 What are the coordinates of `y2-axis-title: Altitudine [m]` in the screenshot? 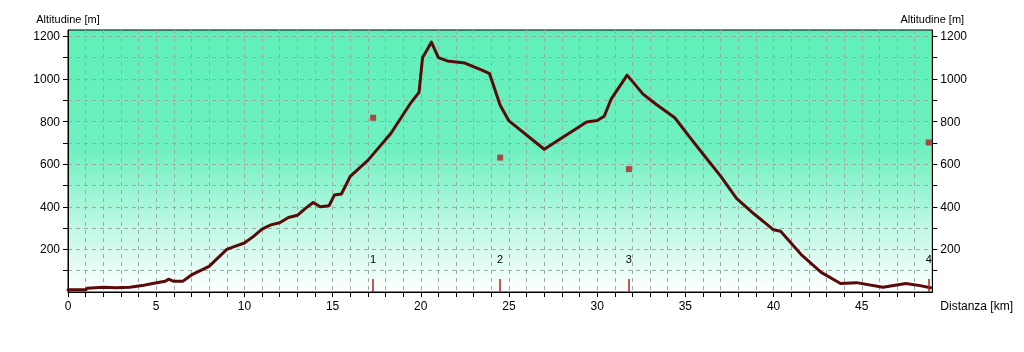 It's located at (932, 18).